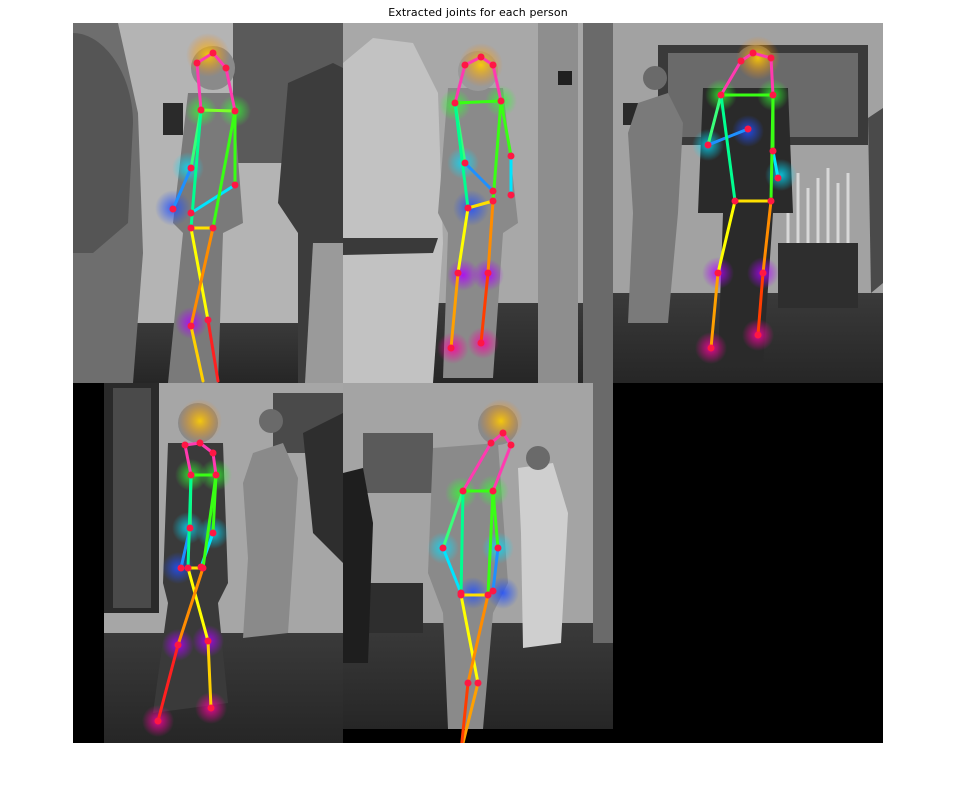 This screenshot has height=794, width=956. What do you see at coordinates (478, 12) in the screenshot?
I see `figure-title: Extracted joints for each person` at bounding box center [478, 12].